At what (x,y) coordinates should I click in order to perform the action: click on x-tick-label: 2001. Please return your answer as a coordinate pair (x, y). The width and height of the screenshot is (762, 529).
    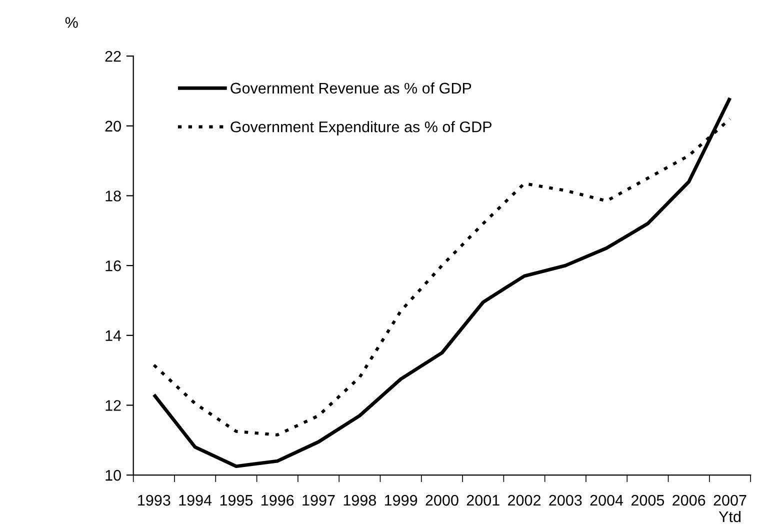
    Looking at the image, I should click on (483, 500).